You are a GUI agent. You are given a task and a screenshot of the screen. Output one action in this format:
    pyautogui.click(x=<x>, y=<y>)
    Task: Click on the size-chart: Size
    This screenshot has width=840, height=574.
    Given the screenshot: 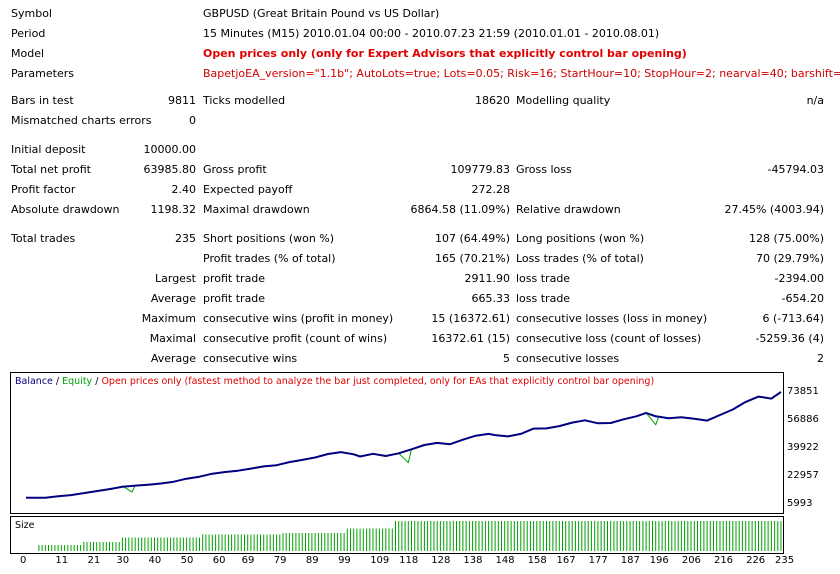 What is the action you would take?
    pyautogui.click(x=397, y=535)
    